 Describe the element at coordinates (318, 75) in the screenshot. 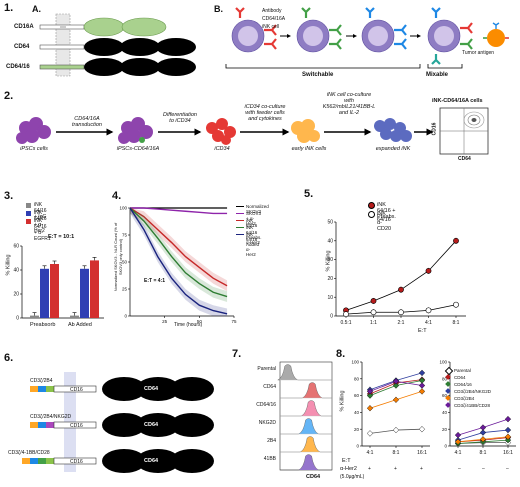

I see `group-switchable: Switchable` at that location.